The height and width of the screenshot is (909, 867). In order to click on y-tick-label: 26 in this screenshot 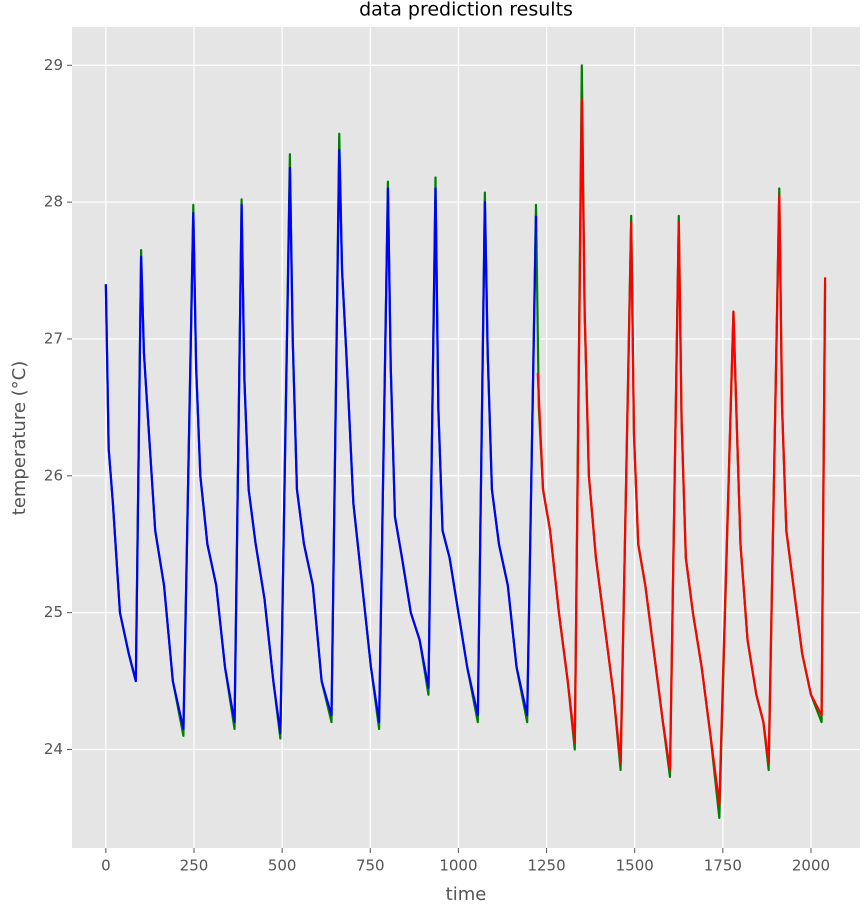, I will do `click(53, 475)`.